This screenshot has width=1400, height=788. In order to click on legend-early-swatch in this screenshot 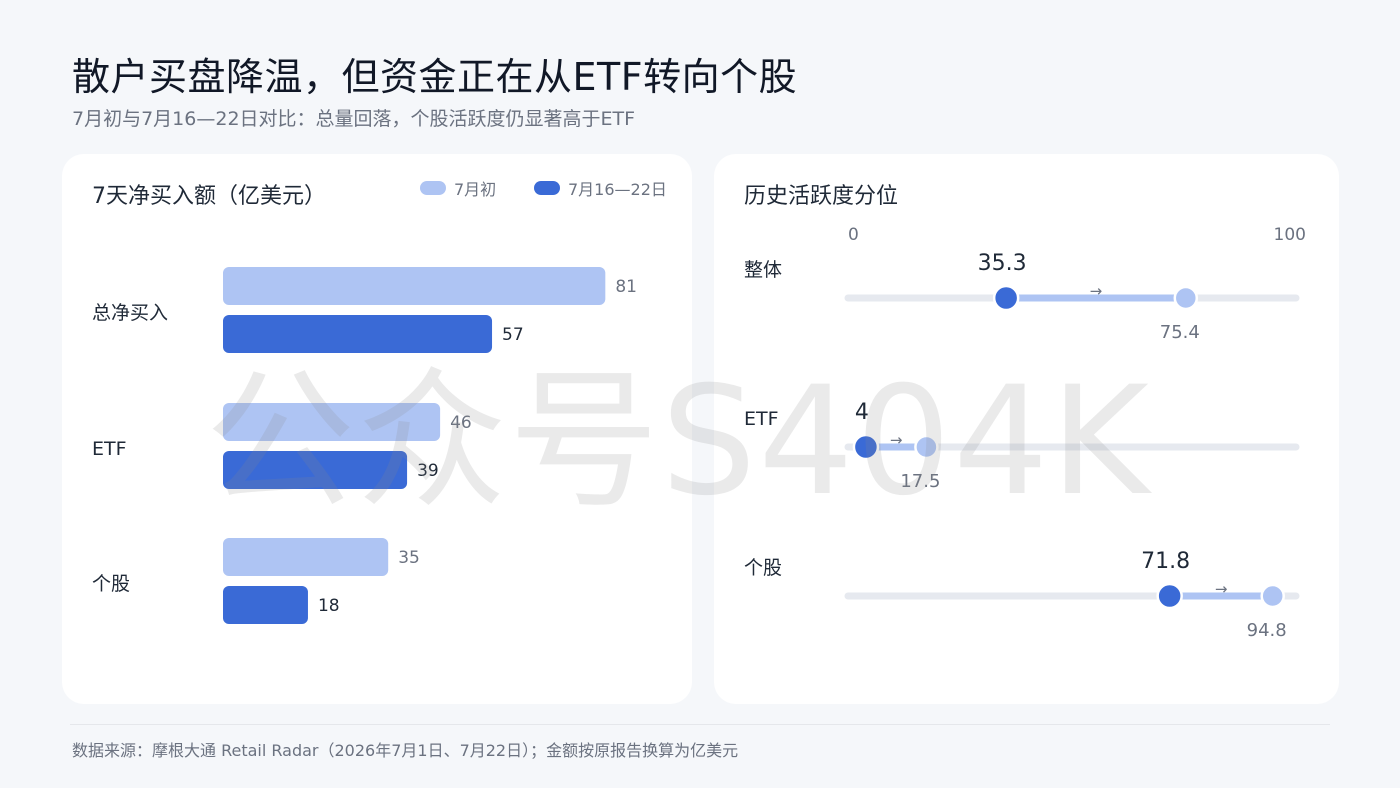, I will do `click(433, 188)`.